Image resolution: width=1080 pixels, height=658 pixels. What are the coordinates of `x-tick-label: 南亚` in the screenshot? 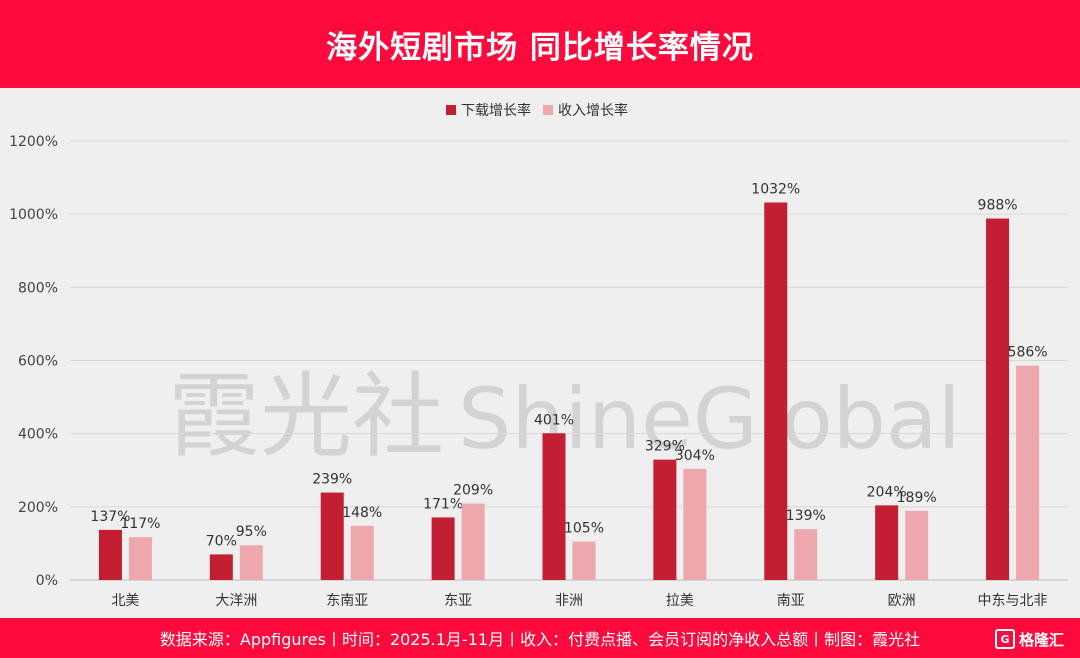 It's located at (791, 601).